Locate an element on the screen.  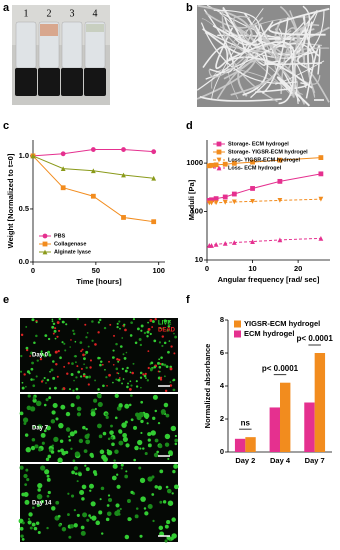
row-label: Day 7 is located at coordinates (40, 429).